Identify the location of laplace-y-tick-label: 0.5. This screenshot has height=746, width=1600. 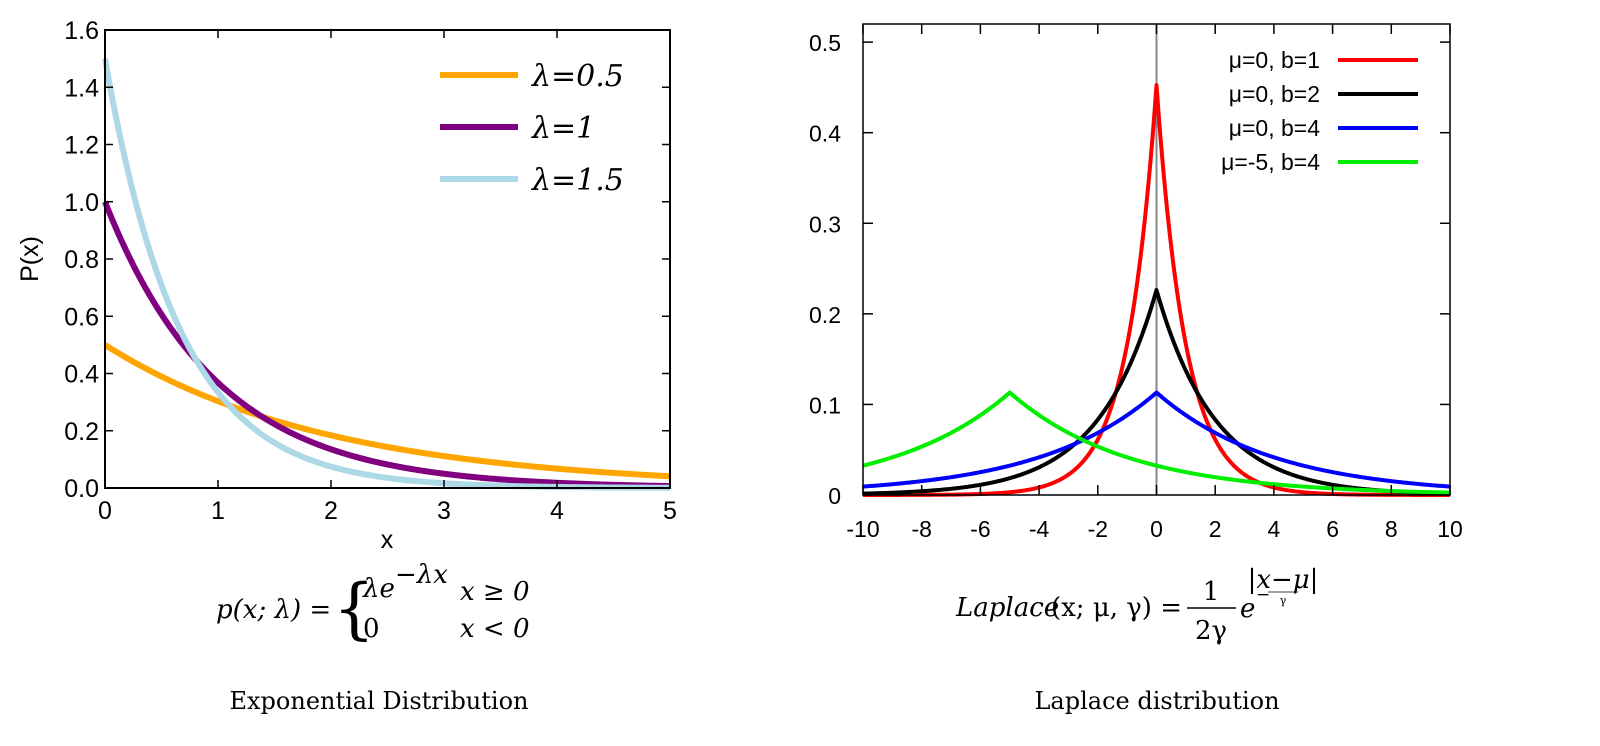
(825, 43).